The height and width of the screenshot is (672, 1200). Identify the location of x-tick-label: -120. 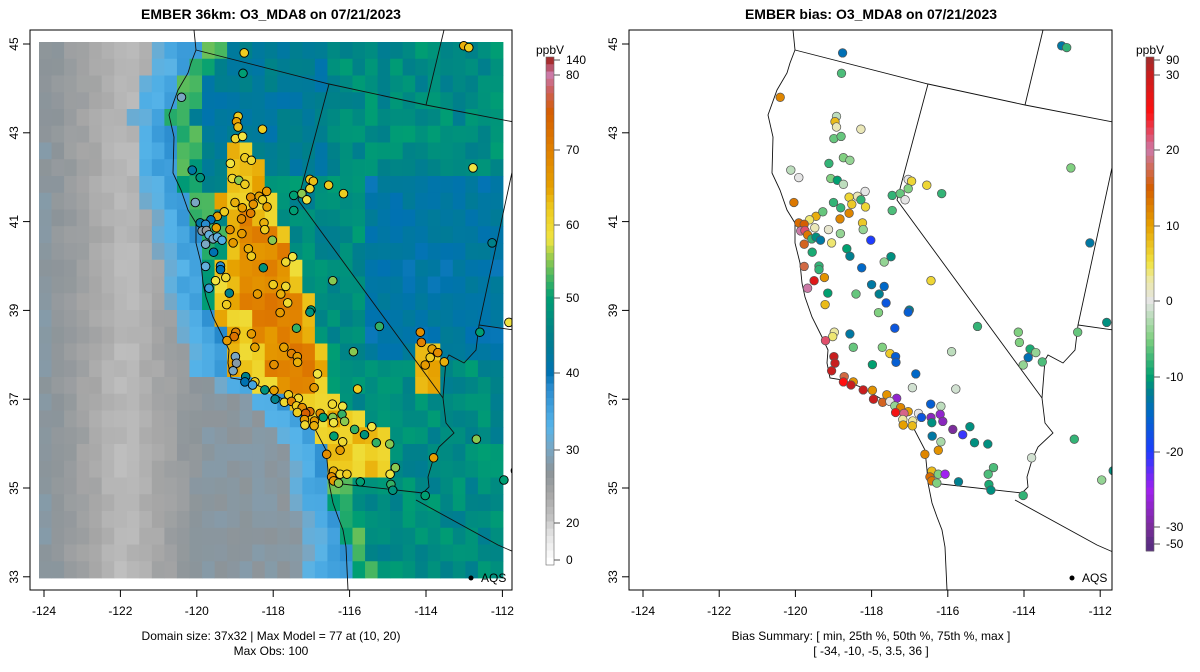
(795, 611).